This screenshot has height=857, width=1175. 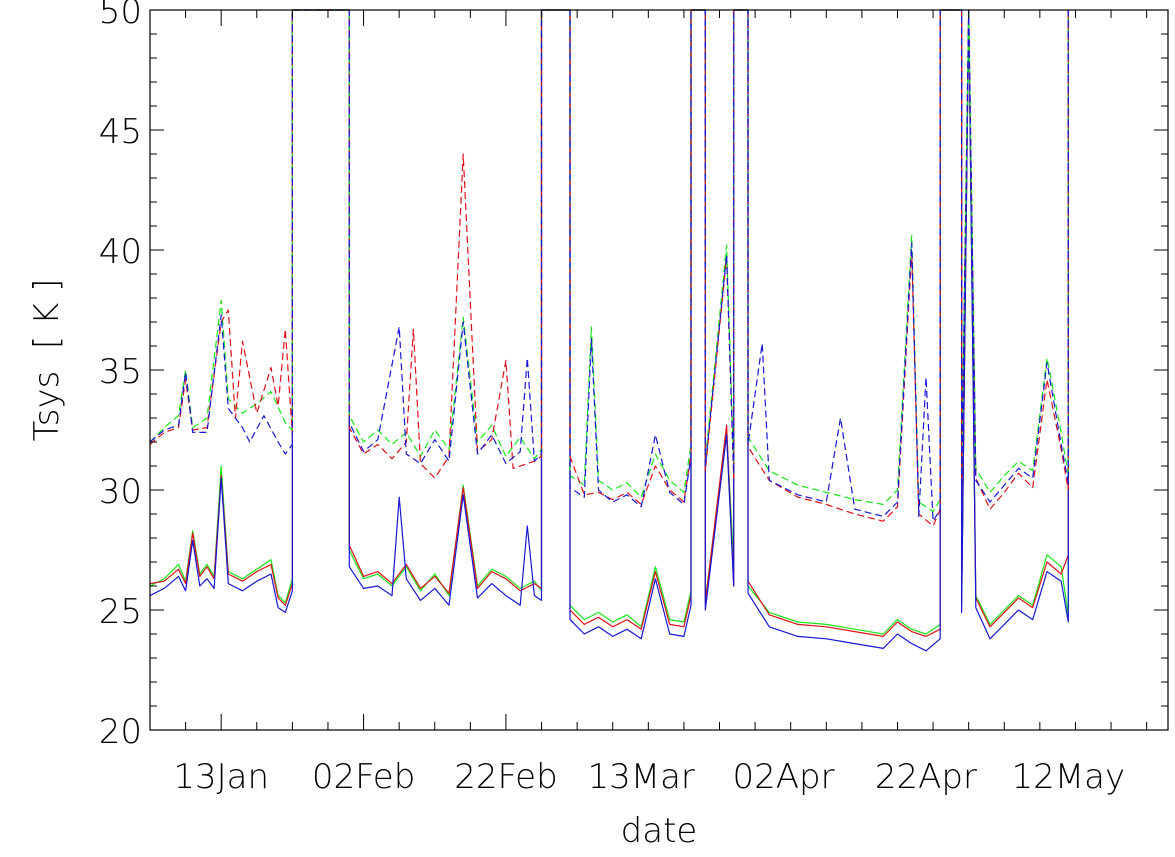 I want to click on x-tick-label: 13Jan, so click(x=221, y=777).